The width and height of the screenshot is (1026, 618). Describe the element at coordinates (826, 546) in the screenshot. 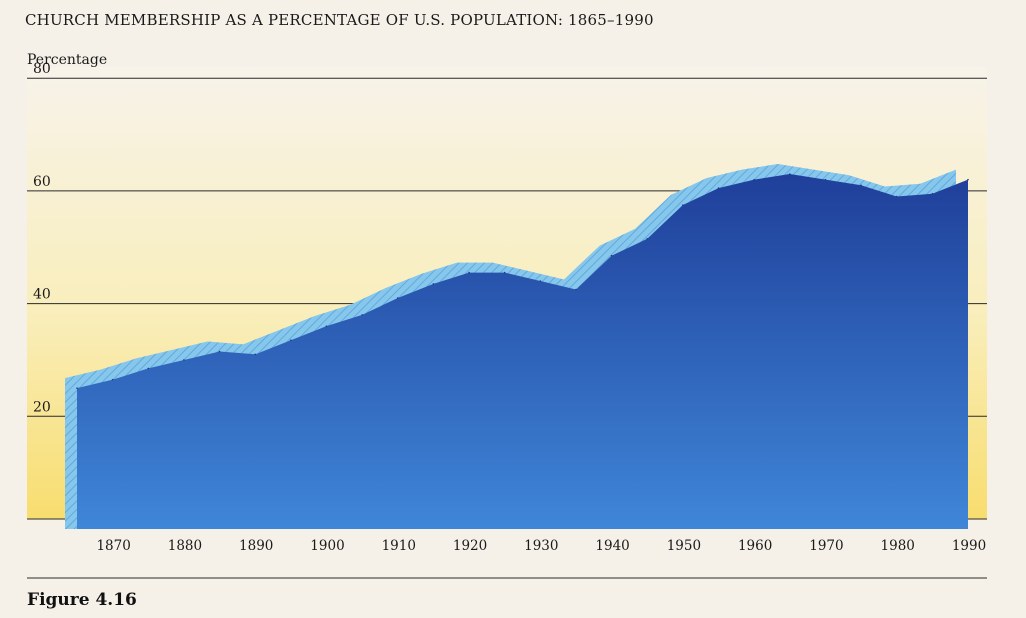

I see `x-tick-label-1970: 1970` at that location.